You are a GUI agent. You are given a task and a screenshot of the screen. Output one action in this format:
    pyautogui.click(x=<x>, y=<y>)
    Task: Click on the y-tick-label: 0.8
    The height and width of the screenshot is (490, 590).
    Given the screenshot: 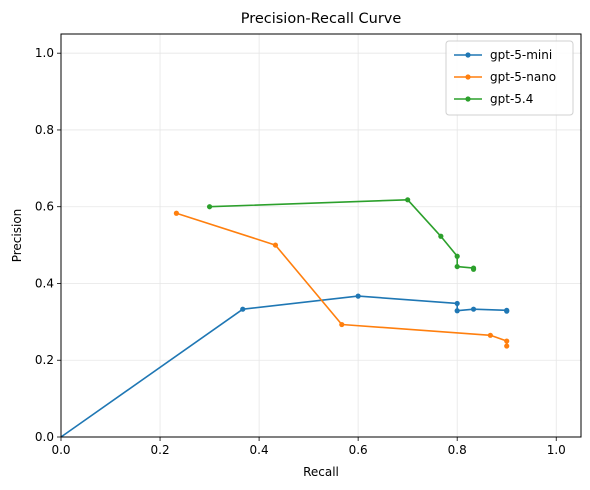 What is the action you would take?
    pyautogui.click(x=44, y=130)
    